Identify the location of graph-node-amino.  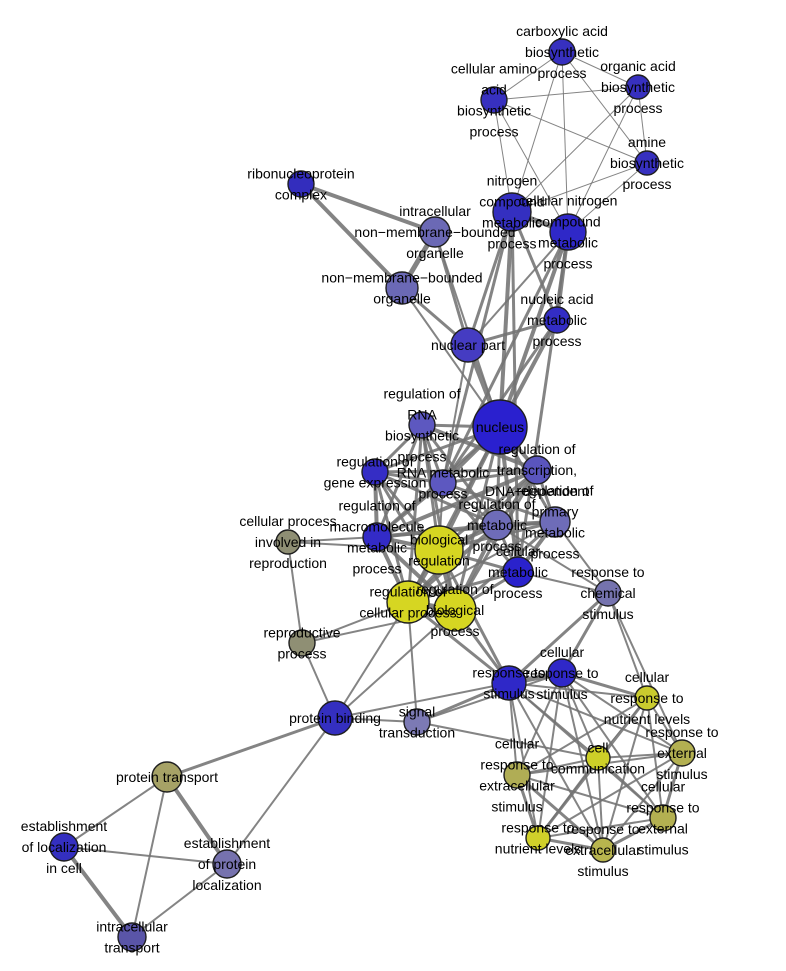
(494, 100).